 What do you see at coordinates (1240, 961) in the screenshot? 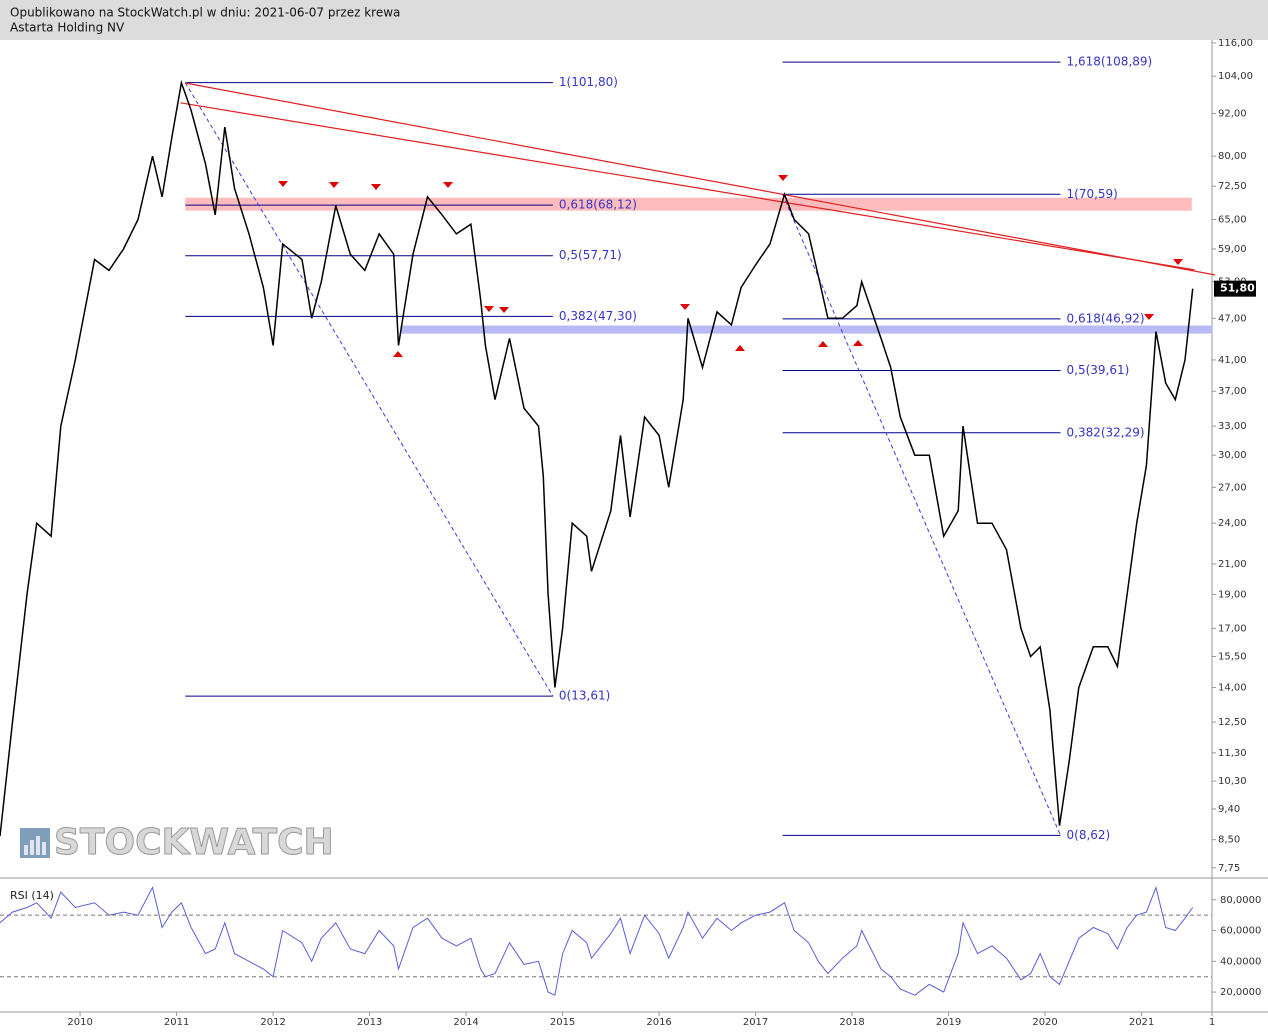
I see `y-tick-label: 40,0000` at bounding box center [1240, 961].